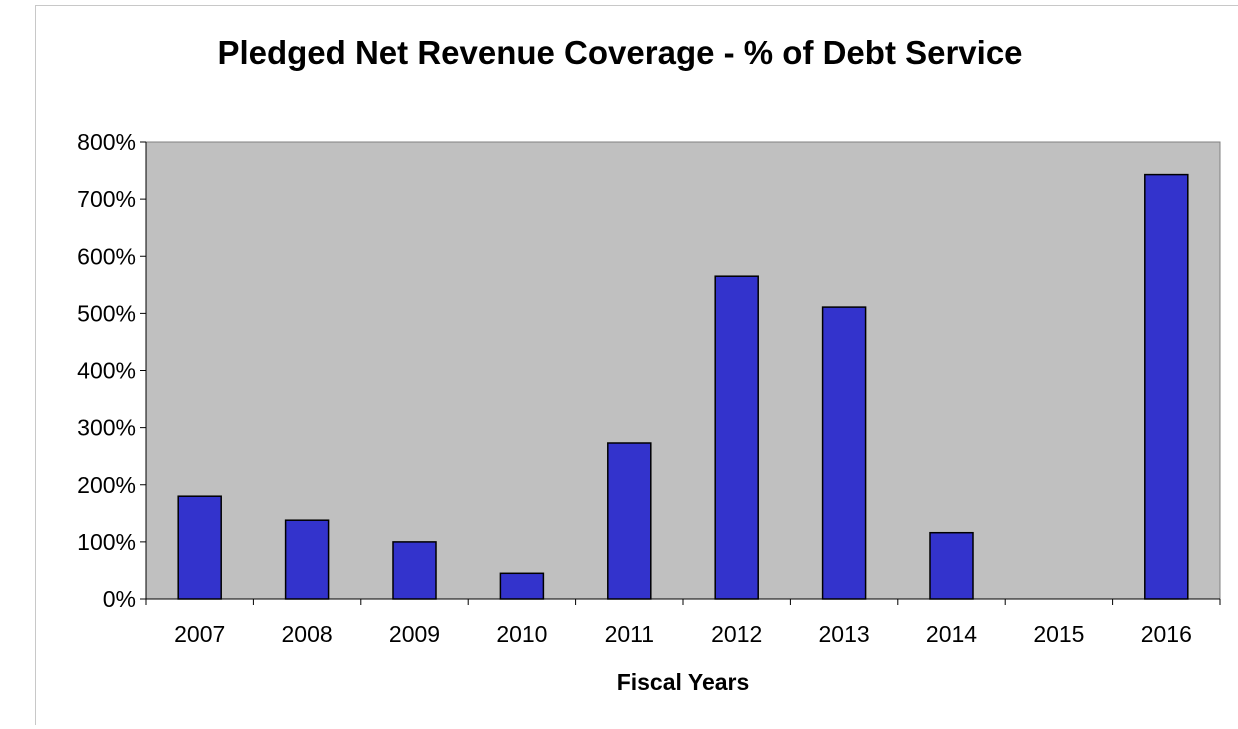 This screenshot has width=1238, height=729. What do you see at coordinates (683, 623) in the screenshot?
I see `x-axis-ticks: 2007 2008 2009 2010 2011 2012 2013 2014 2015 2016` at bounding box center [683, 623].